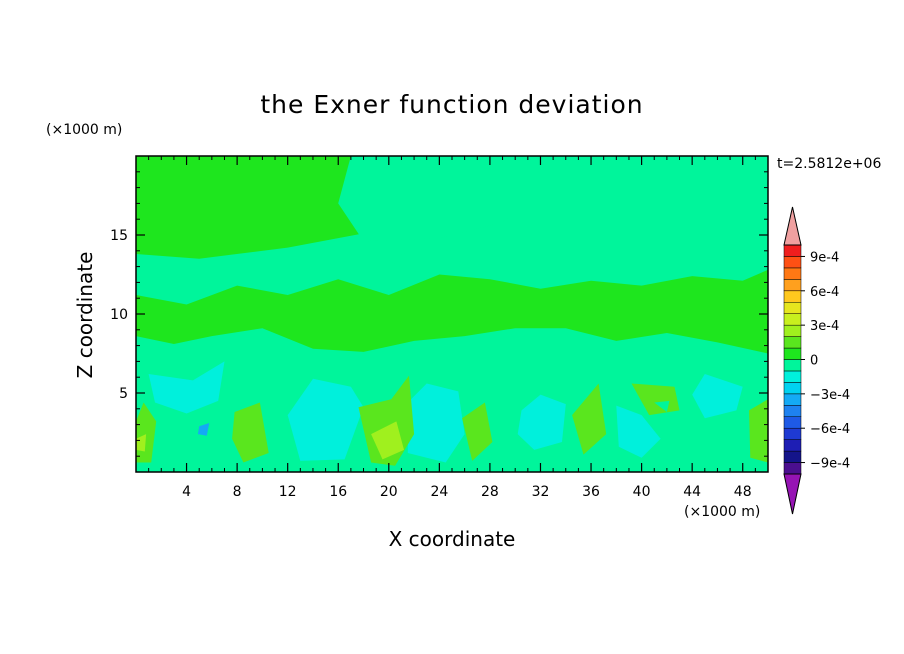 Image resolution: width=904 pixels, height=654 pixels. What do you see at coordinates (792, 494) in the screenshot?
I see `colorbar-under-arrow` at bounding box center [792, 494].